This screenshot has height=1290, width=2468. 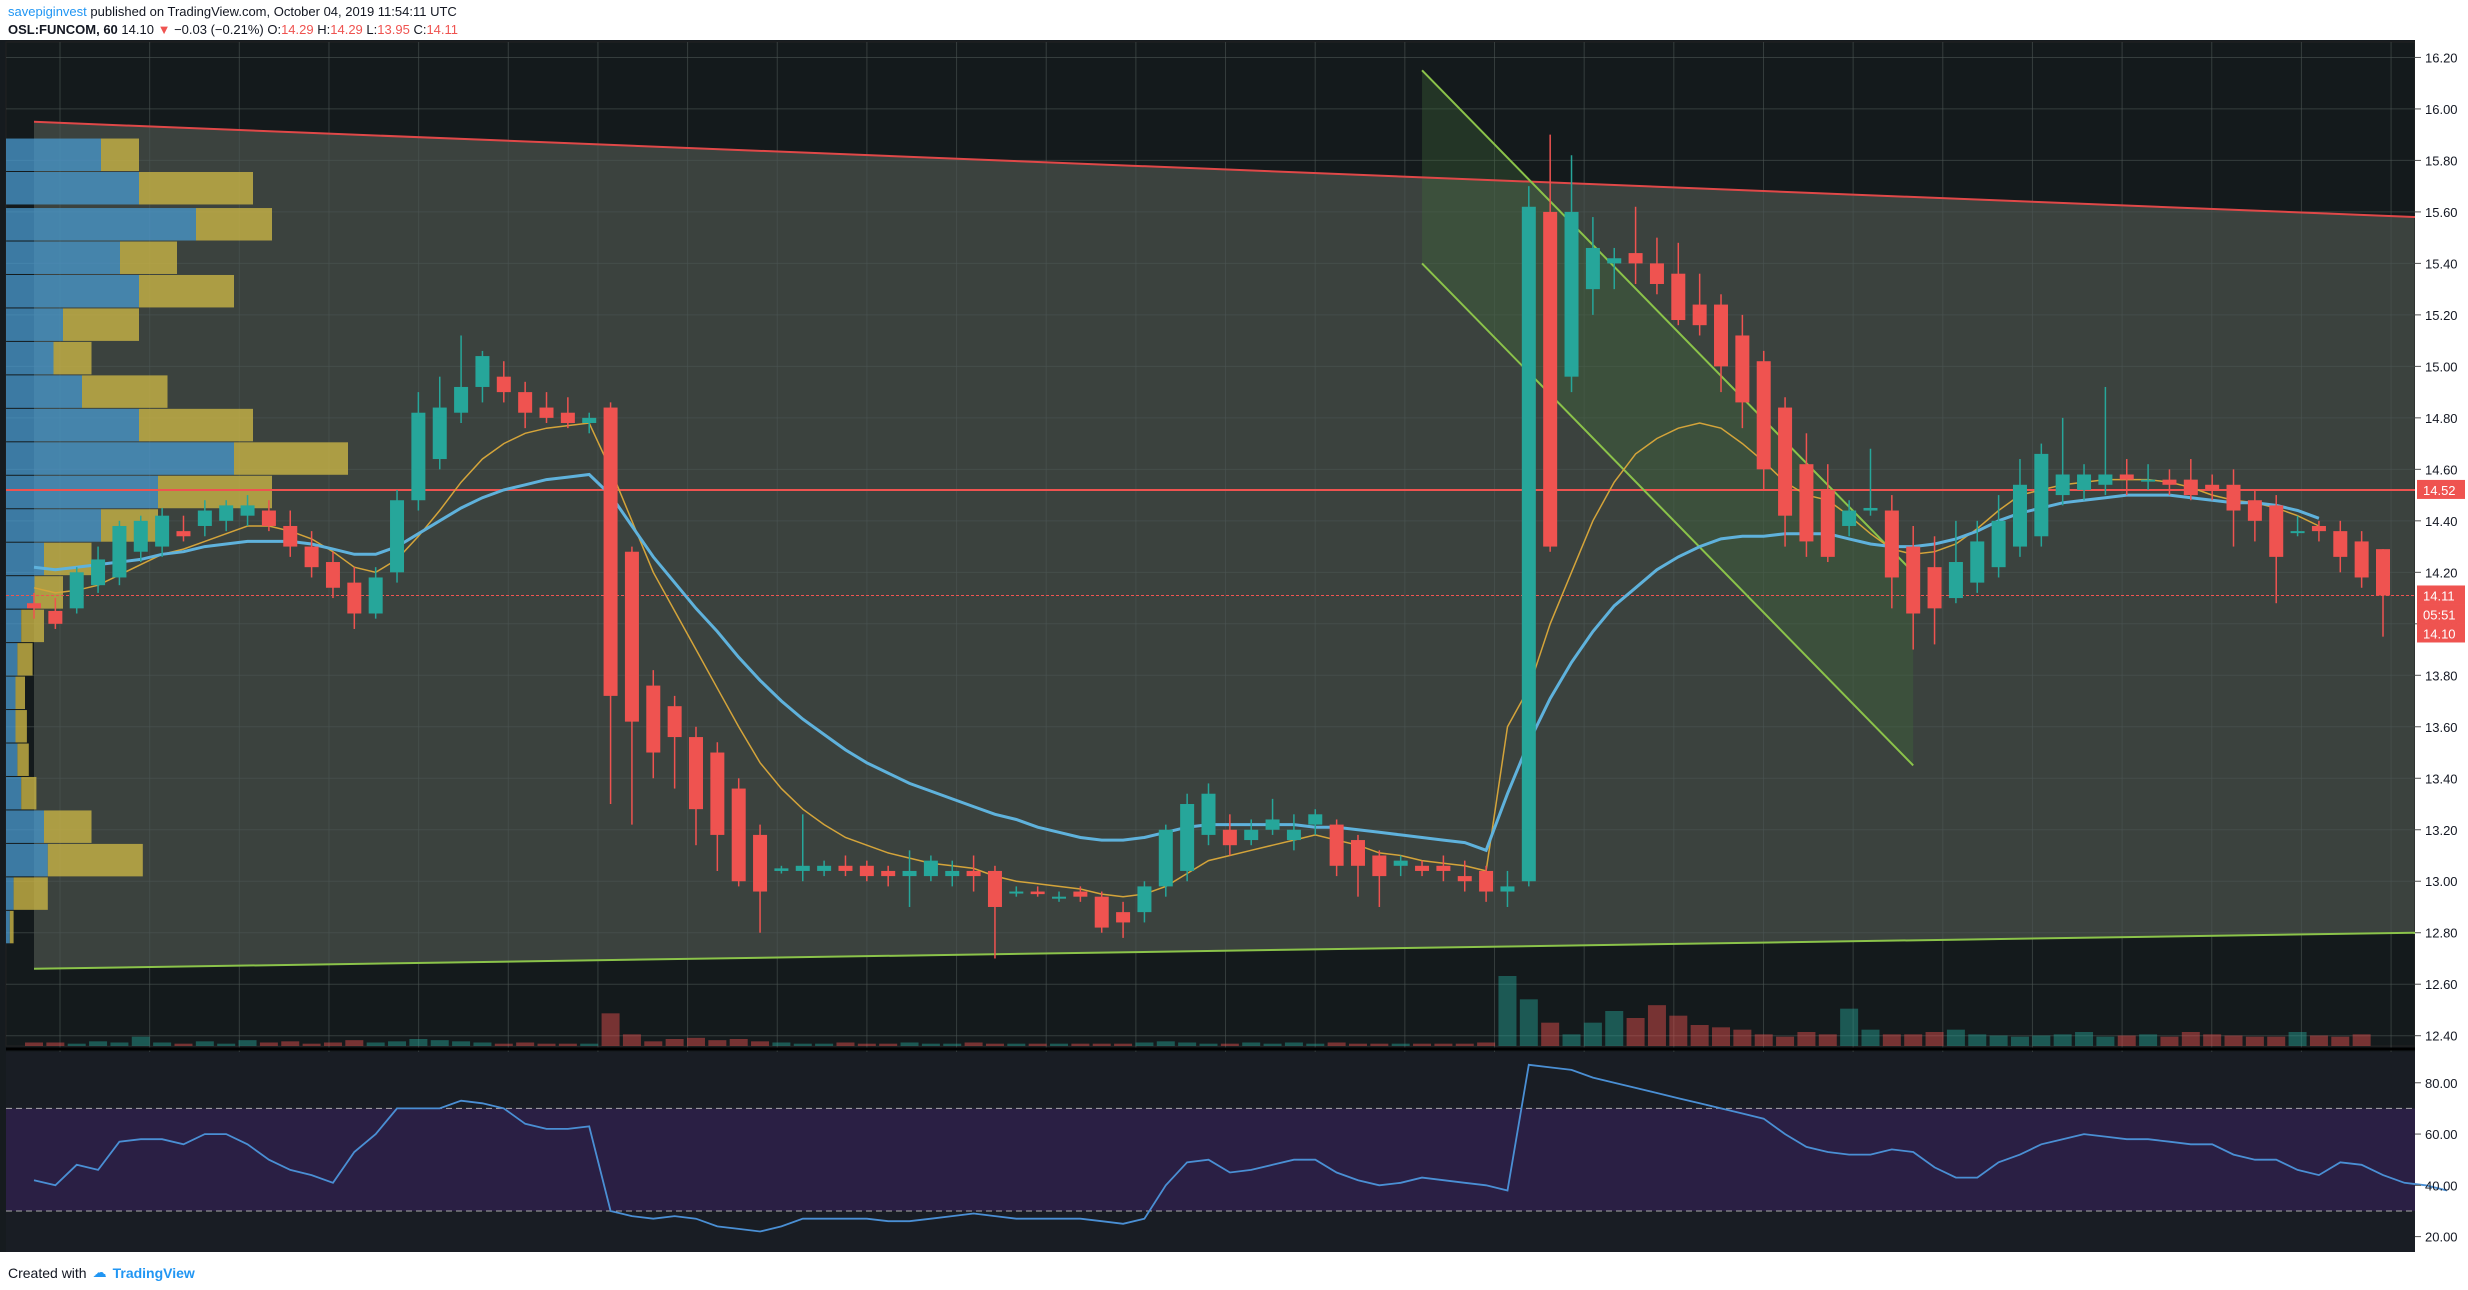 I want to click on time-axis-label: Oct, so click(x=1674, y=1255).